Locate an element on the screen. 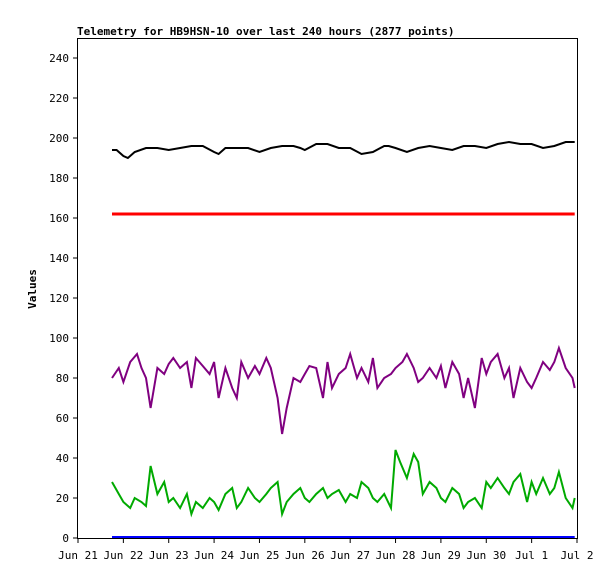  x-tick-label: Jun 22 is located at coordinates (123, 555).